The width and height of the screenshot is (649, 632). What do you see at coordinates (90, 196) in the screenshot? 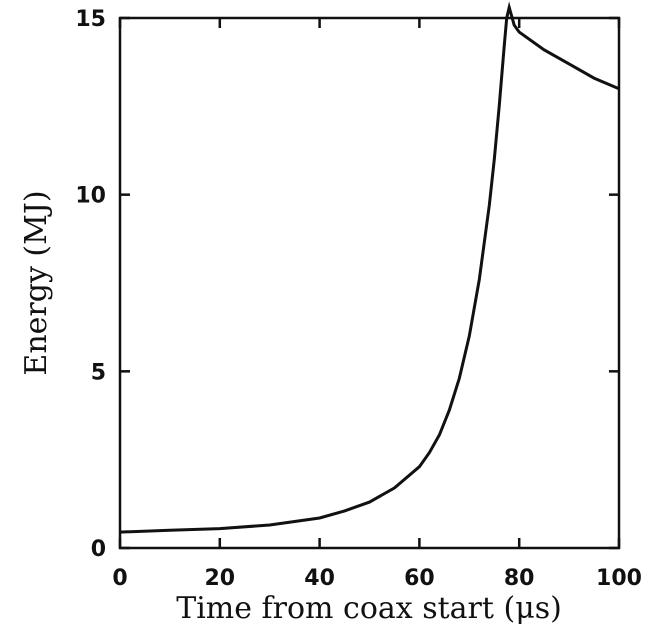
I see `y-tick-label-10: 10` at bounding box center [90, 196].